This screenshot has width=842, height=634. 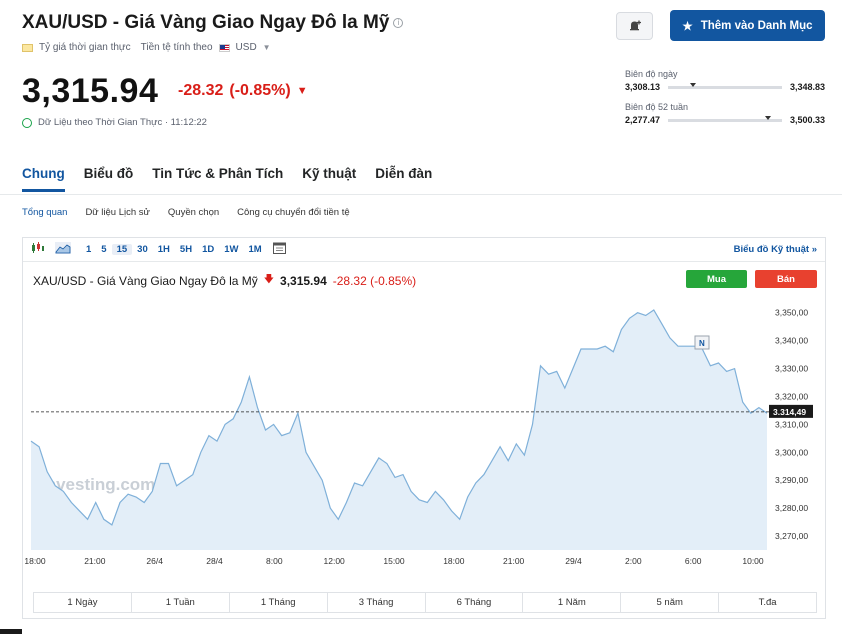 I want to click on y-tick-label: 3,330,00, so click(x=791, y=369).